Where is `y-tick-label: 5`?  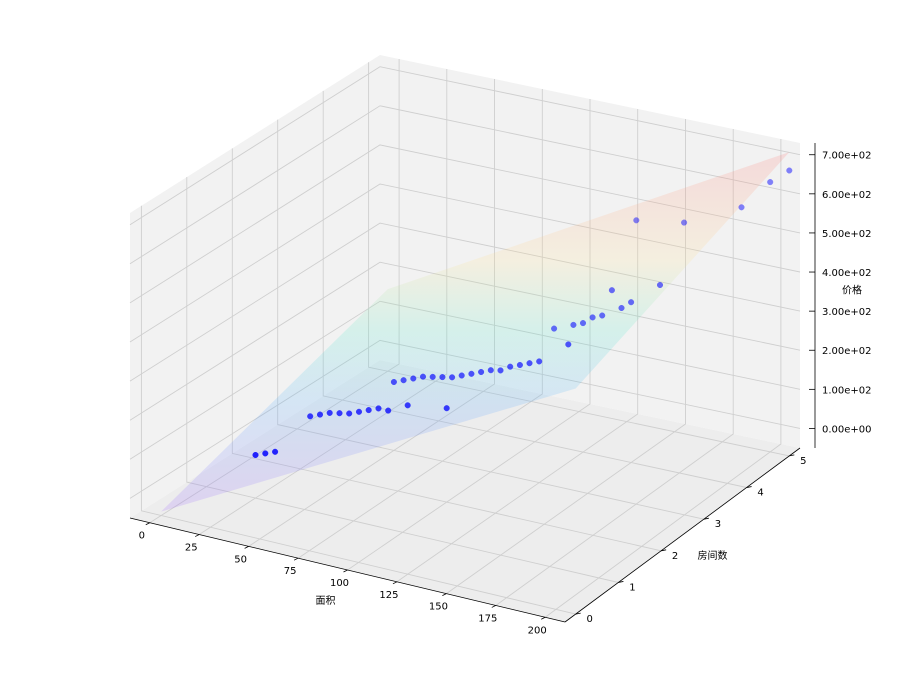
y-tick-label: 5 is located at coordinates (803, 461).